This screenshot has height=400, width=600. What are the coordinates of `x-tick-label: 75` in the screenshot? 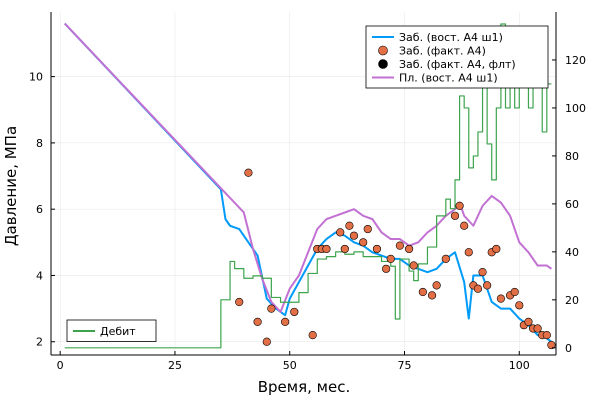 It's located at (405, 365).